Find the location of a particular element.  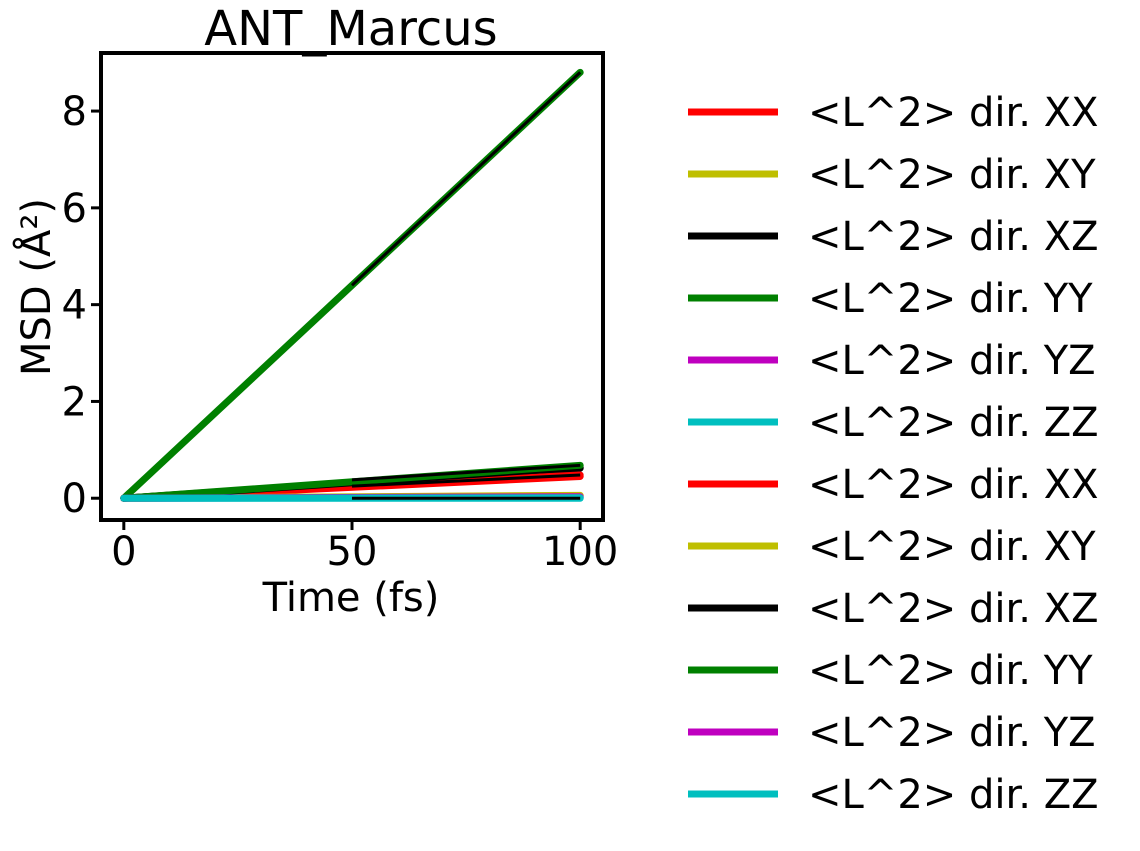

legend-label-1: <L^2> dir. XY is located at coordinates (952, 175).